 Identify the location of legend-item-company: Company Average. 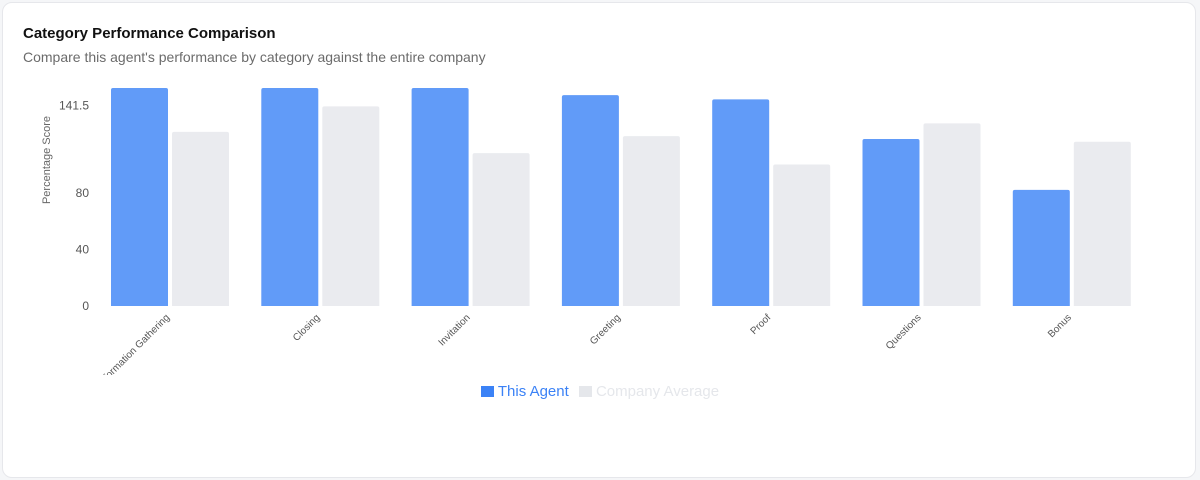
(649, 391).